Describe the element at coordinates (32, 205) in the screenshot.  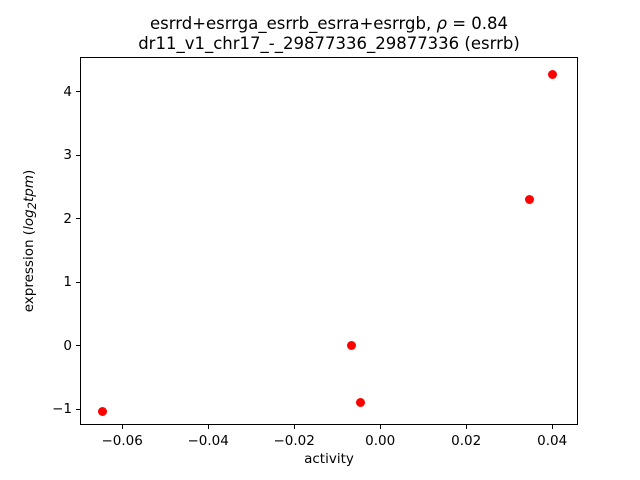
I see `ylabel-log-subscript: 2` at that location.